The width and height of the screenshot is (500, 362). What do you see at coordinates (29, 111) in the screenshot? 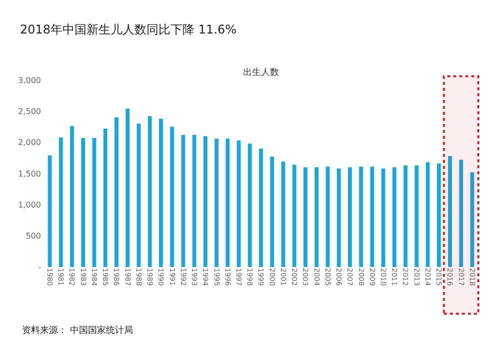
I see `y-tick-label: 2,500` at bounding box center [29, 111].